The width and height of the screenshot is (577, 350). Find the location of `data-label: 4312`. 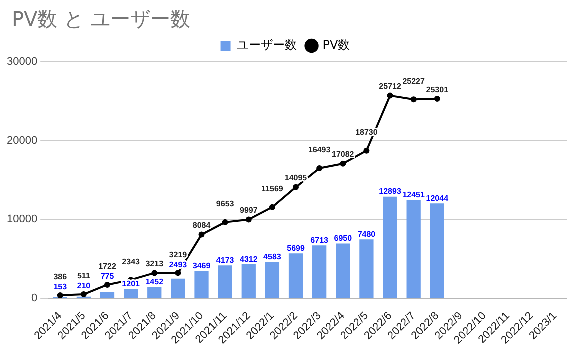

data-label: 4312 is located at coordinates (249, 259).